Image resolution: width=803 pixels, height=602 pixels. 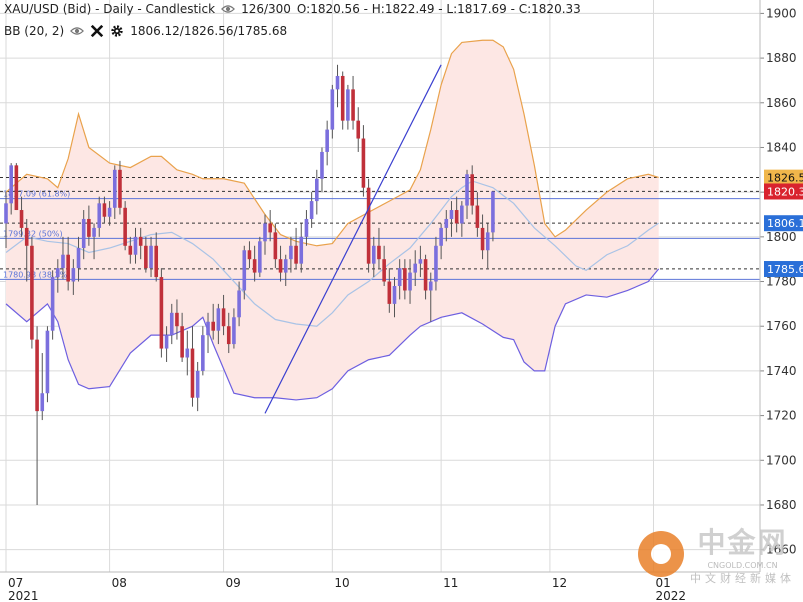 I want to click on close-icon, so click(x=97, y=31).